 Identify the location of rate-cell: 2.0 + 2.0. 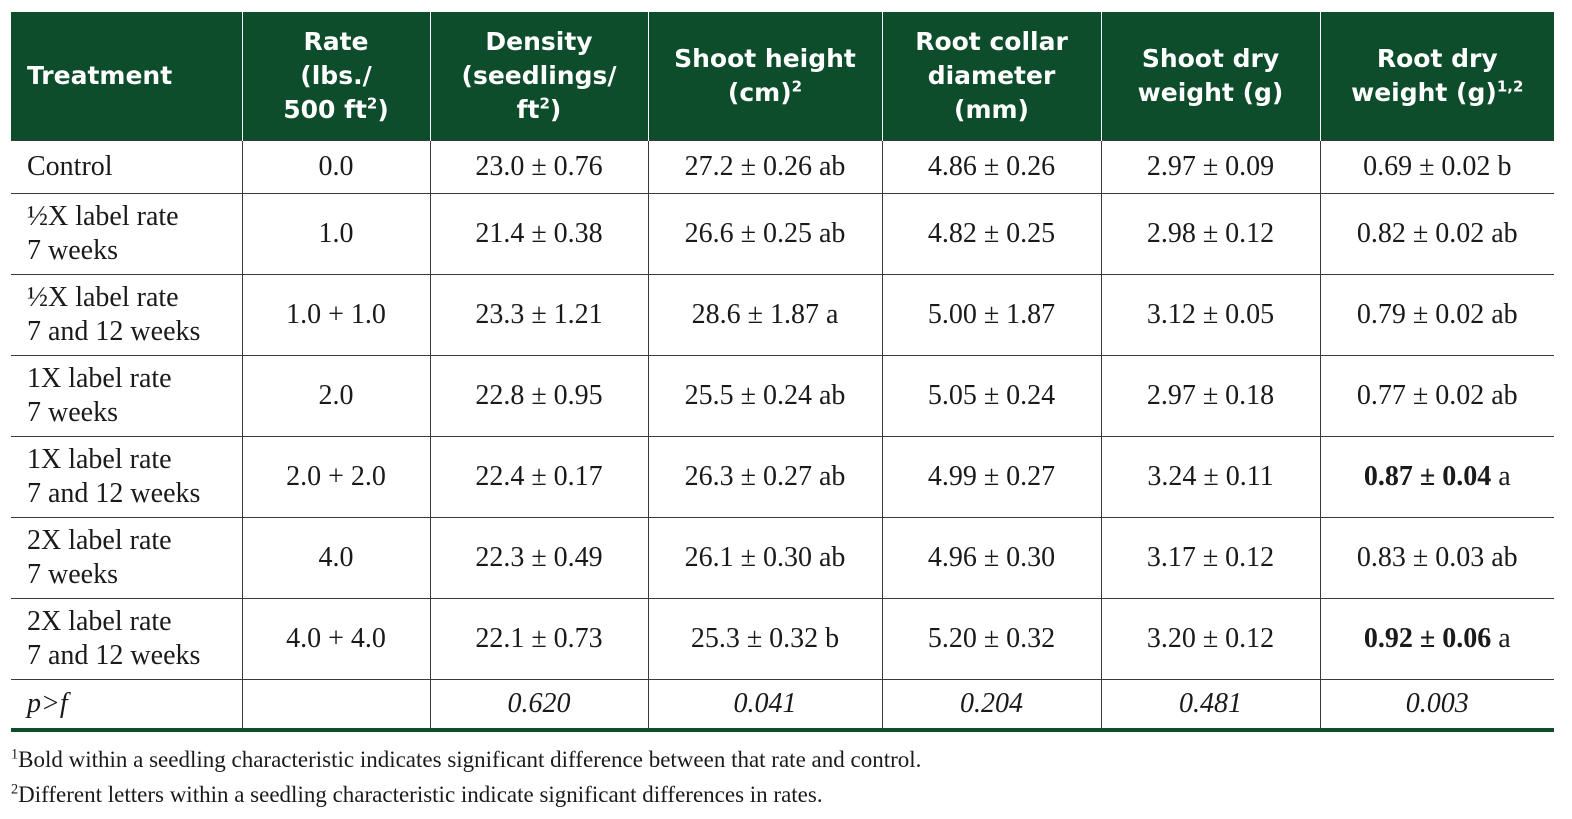
(336, 477).